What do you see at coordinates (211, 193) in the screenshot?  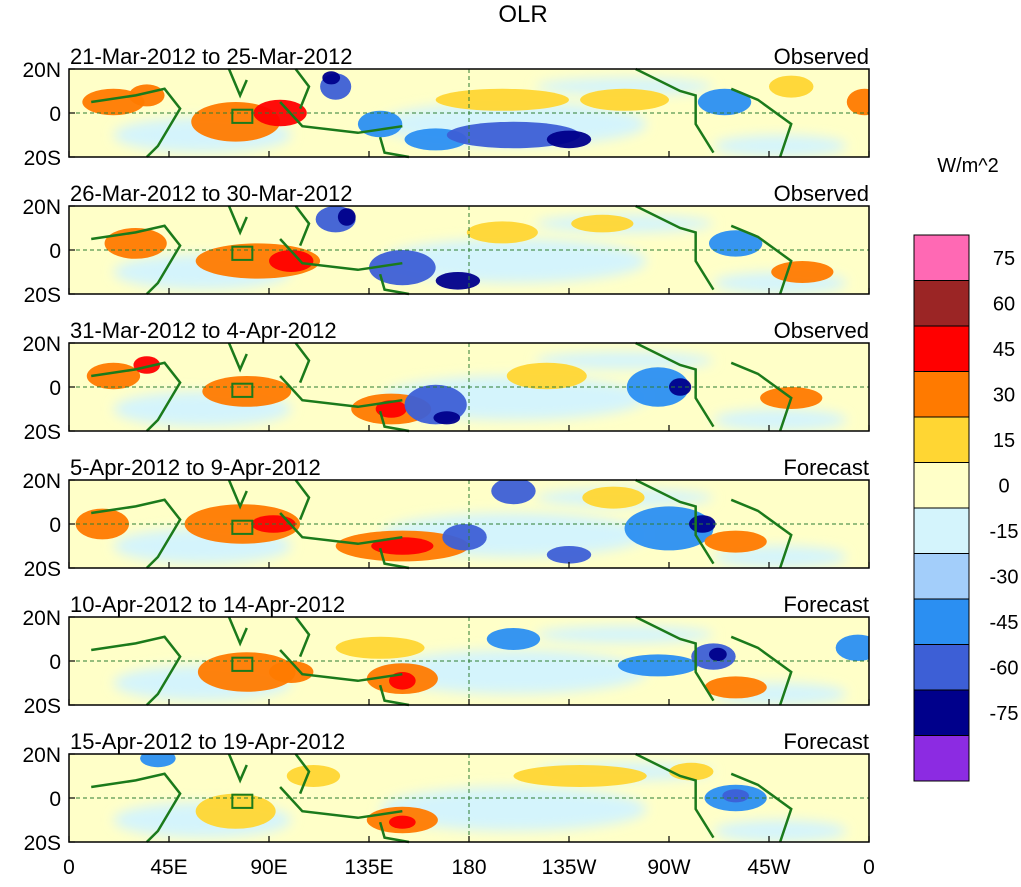 I see `panel-period-label: 26-Mar-2012 to 30-Mar-2012` at bounding box center [211, 193].